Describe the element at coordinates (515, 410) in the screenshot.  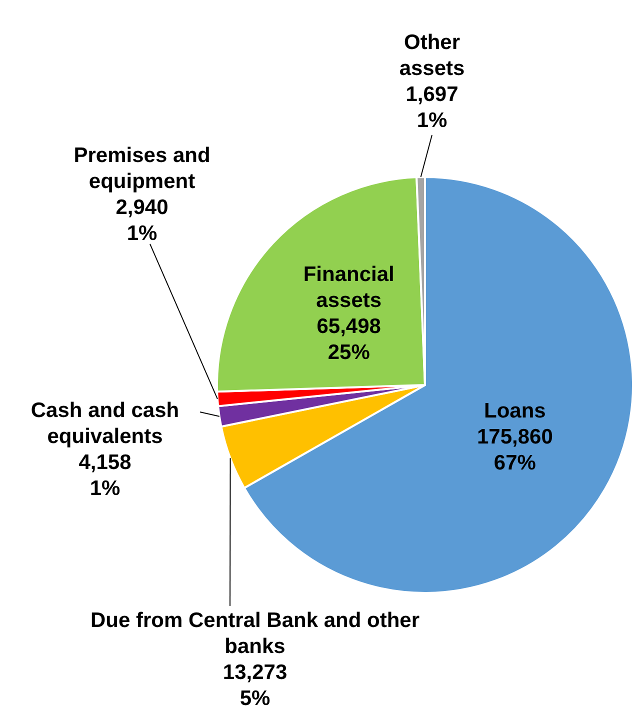
I see `slice-label: Loans` at that location.